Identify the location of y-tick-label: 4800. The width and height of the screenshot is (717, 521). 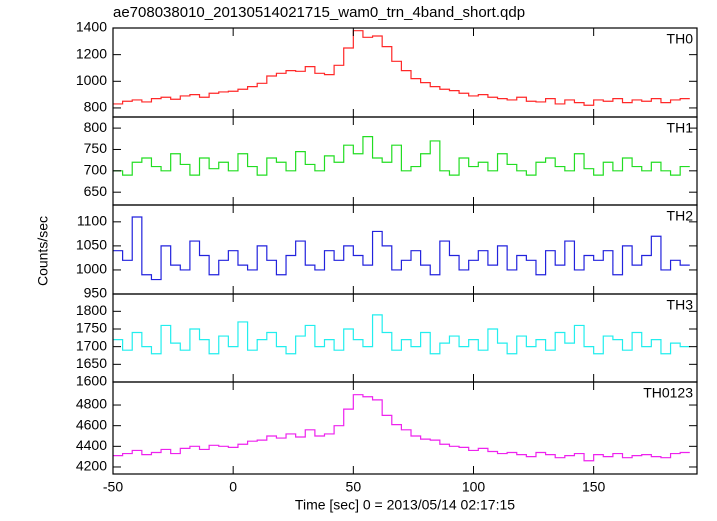
(91, 404).